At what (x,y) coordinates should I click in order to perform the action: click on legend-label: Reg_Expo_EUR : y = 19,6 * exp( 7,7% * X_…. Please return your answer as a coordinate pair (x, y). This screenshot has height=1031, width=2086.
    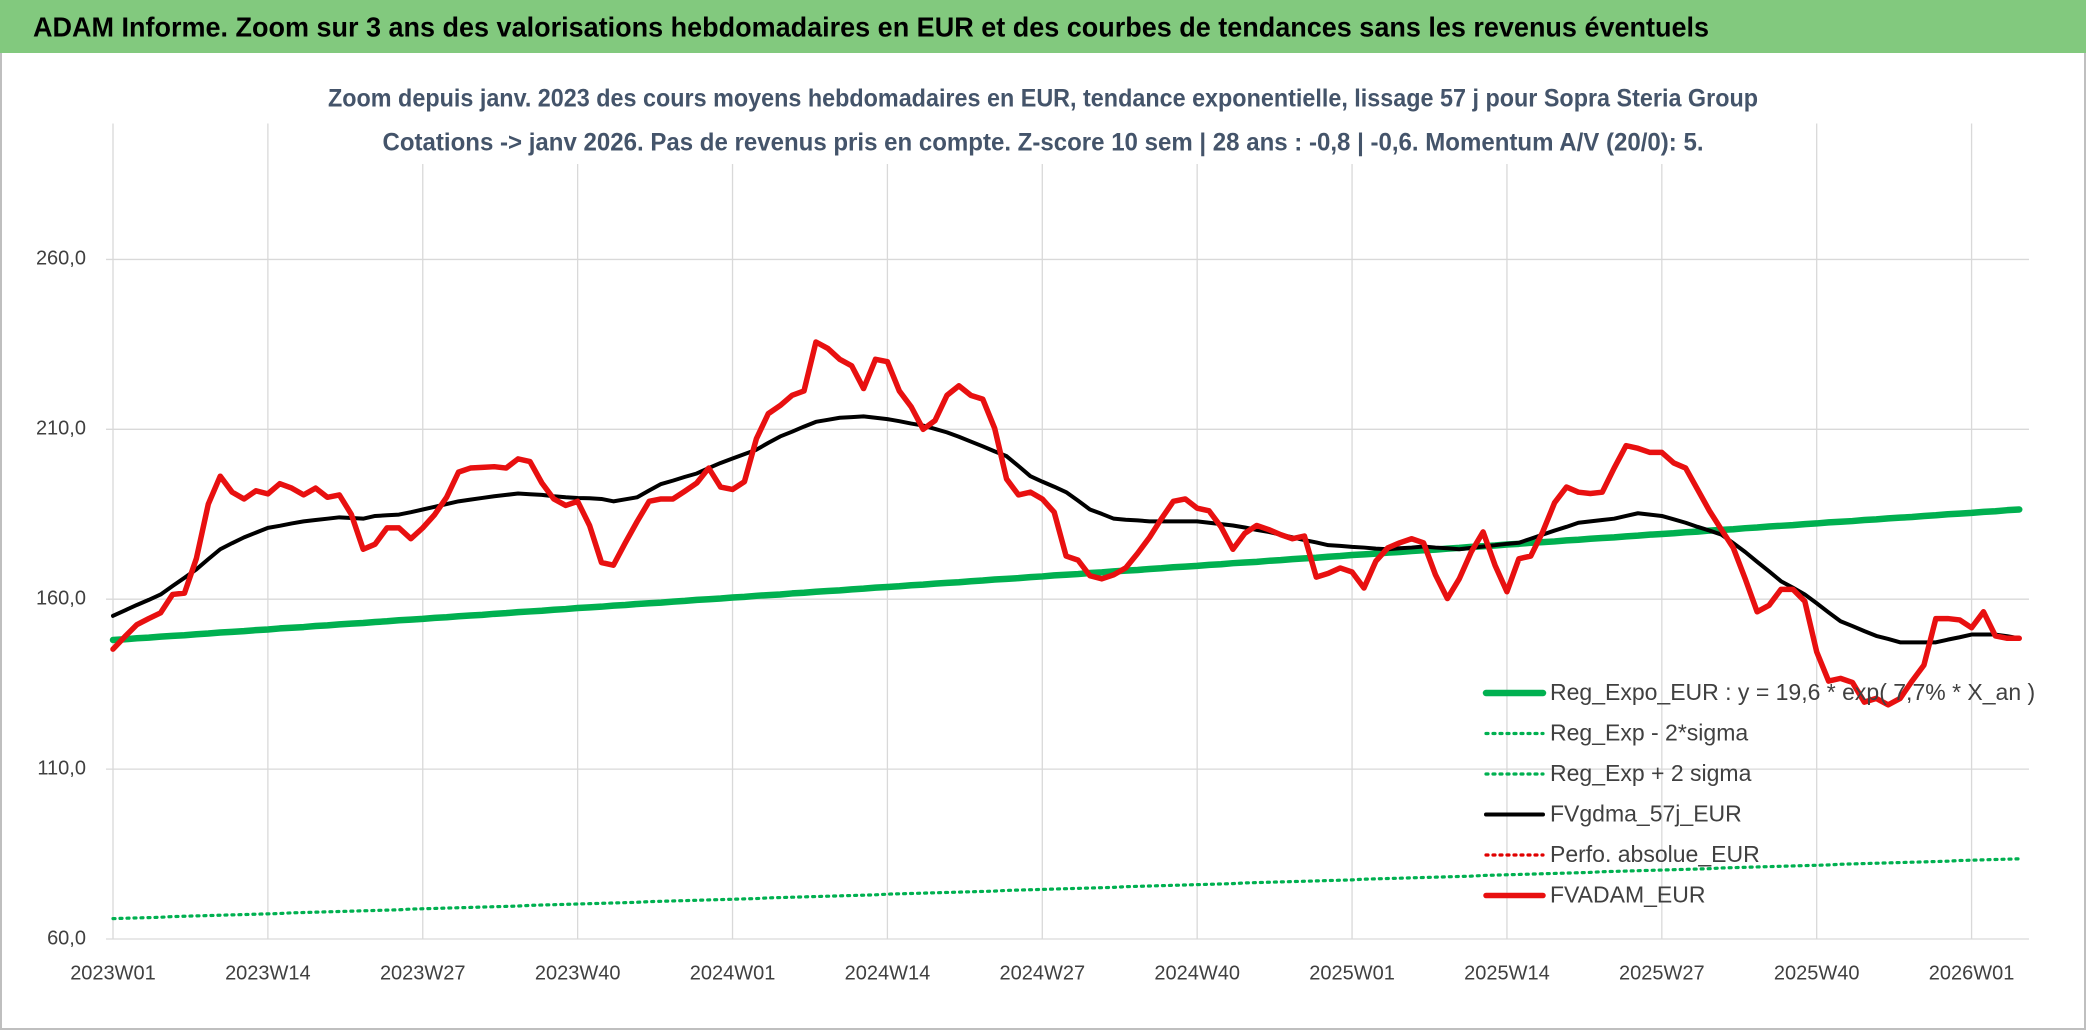
    Looking at the image, I should click on (1792, 692).